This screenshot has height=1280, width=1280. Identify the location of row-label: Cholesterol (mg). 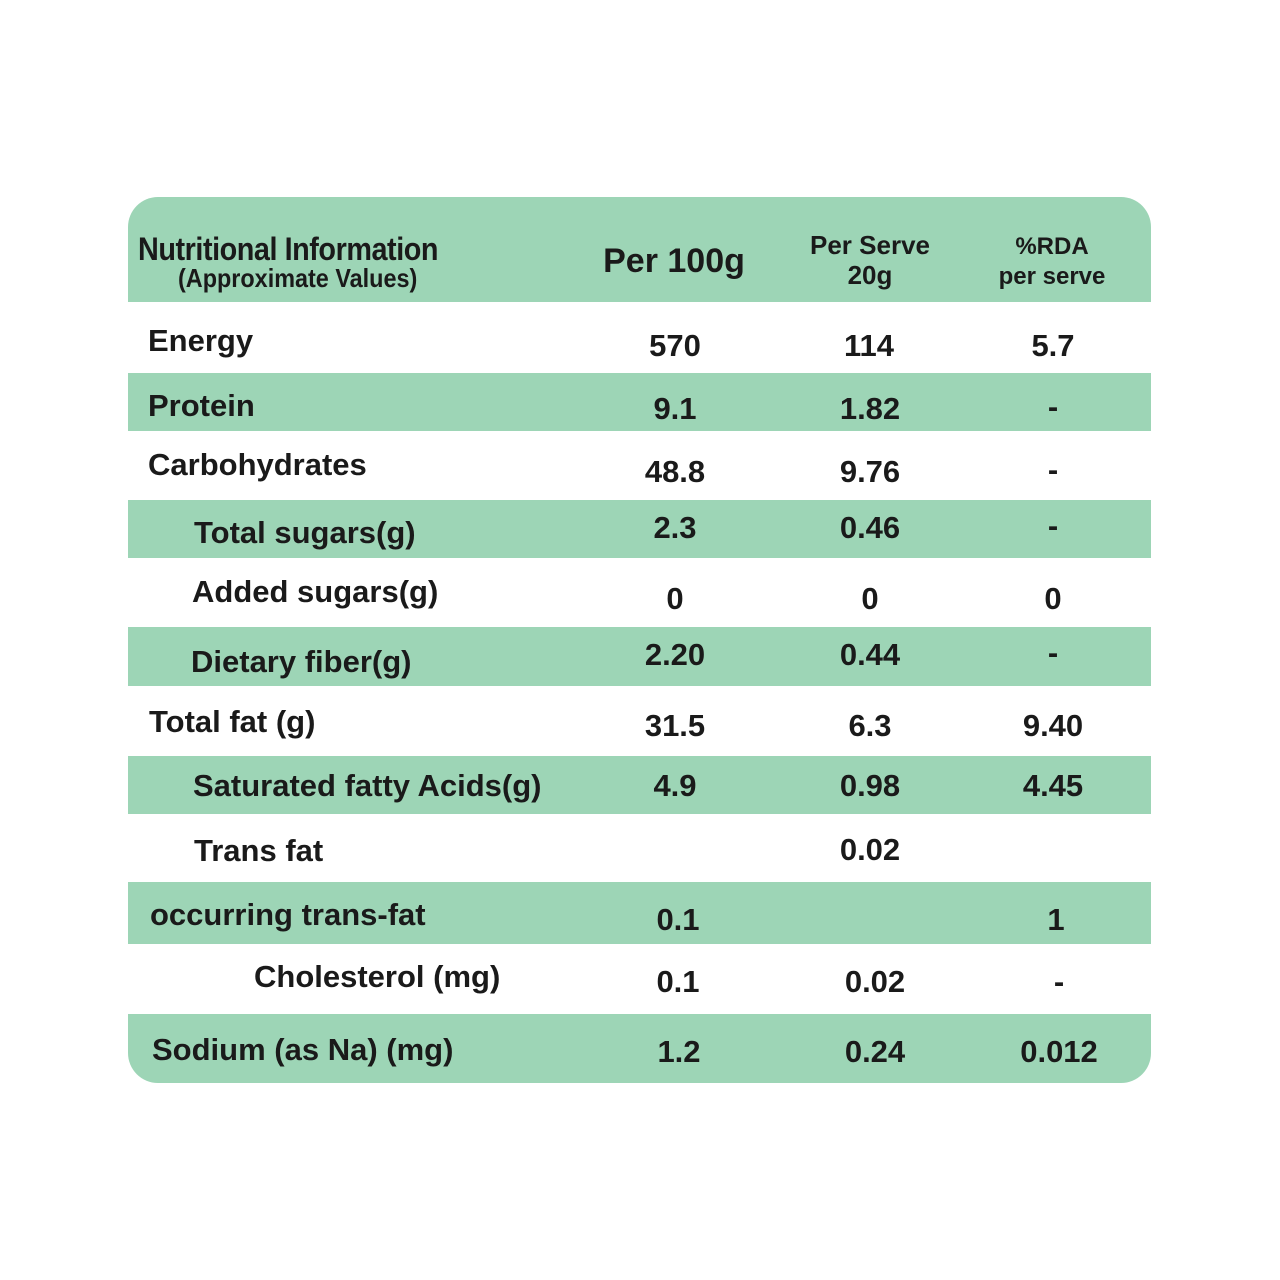
(377, 976).